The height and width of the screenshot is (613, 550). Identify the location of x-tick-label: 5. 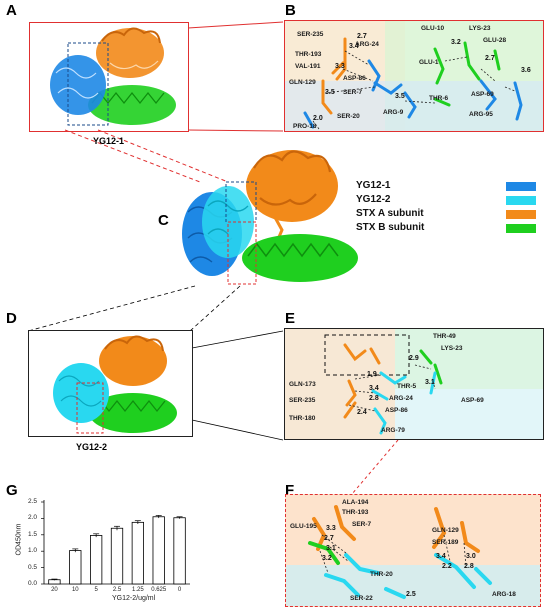
(96, 590).